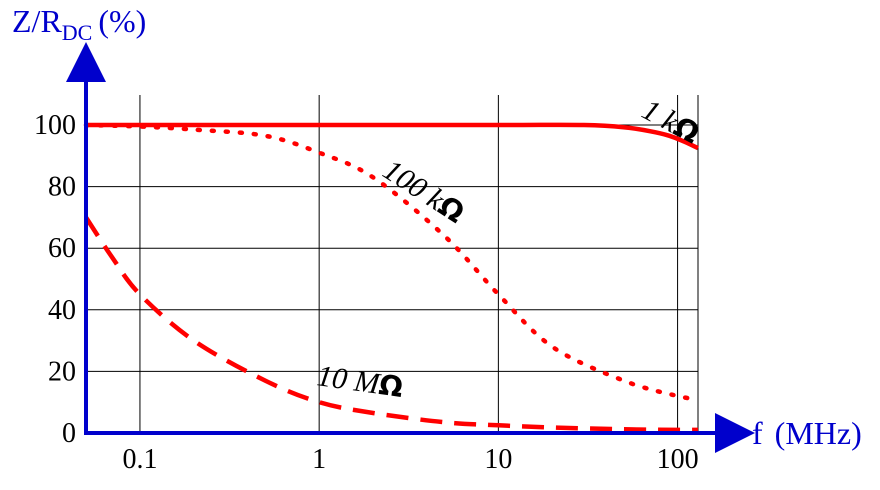 The width and height of the screenshot is (880, 490). Describe the element at coordinates (55, 125) in the screenshot. I see `y-tick-label-5: 100` at that location.